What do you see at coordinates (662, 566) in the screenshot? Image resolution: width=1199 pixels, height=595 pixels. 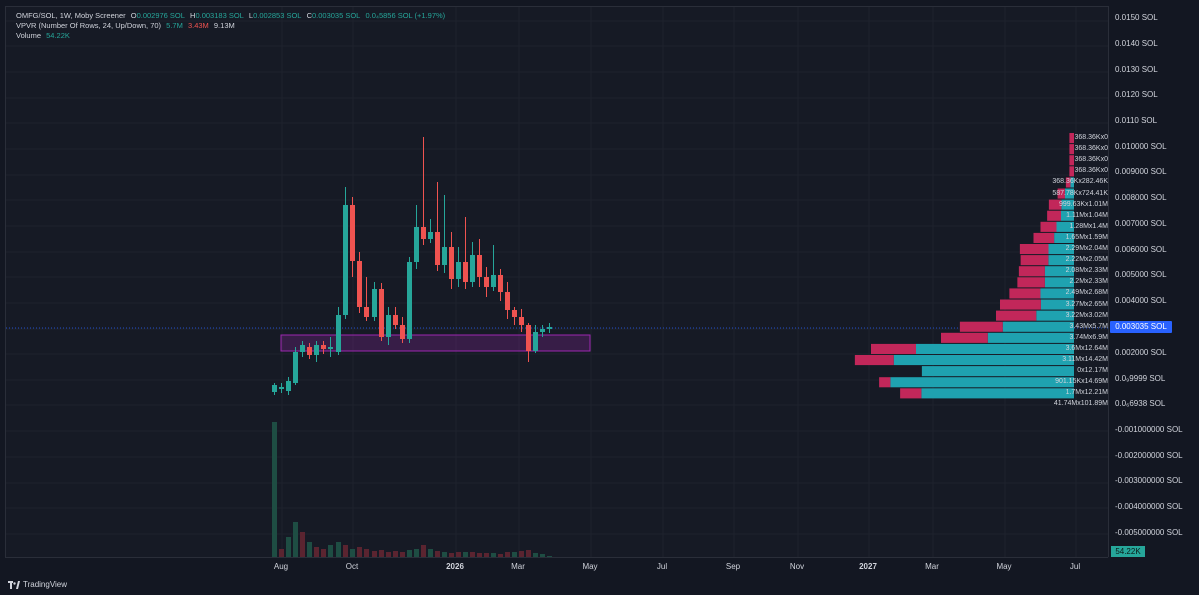 I see `time-tick: Jul` at bounding box center [662, 566].